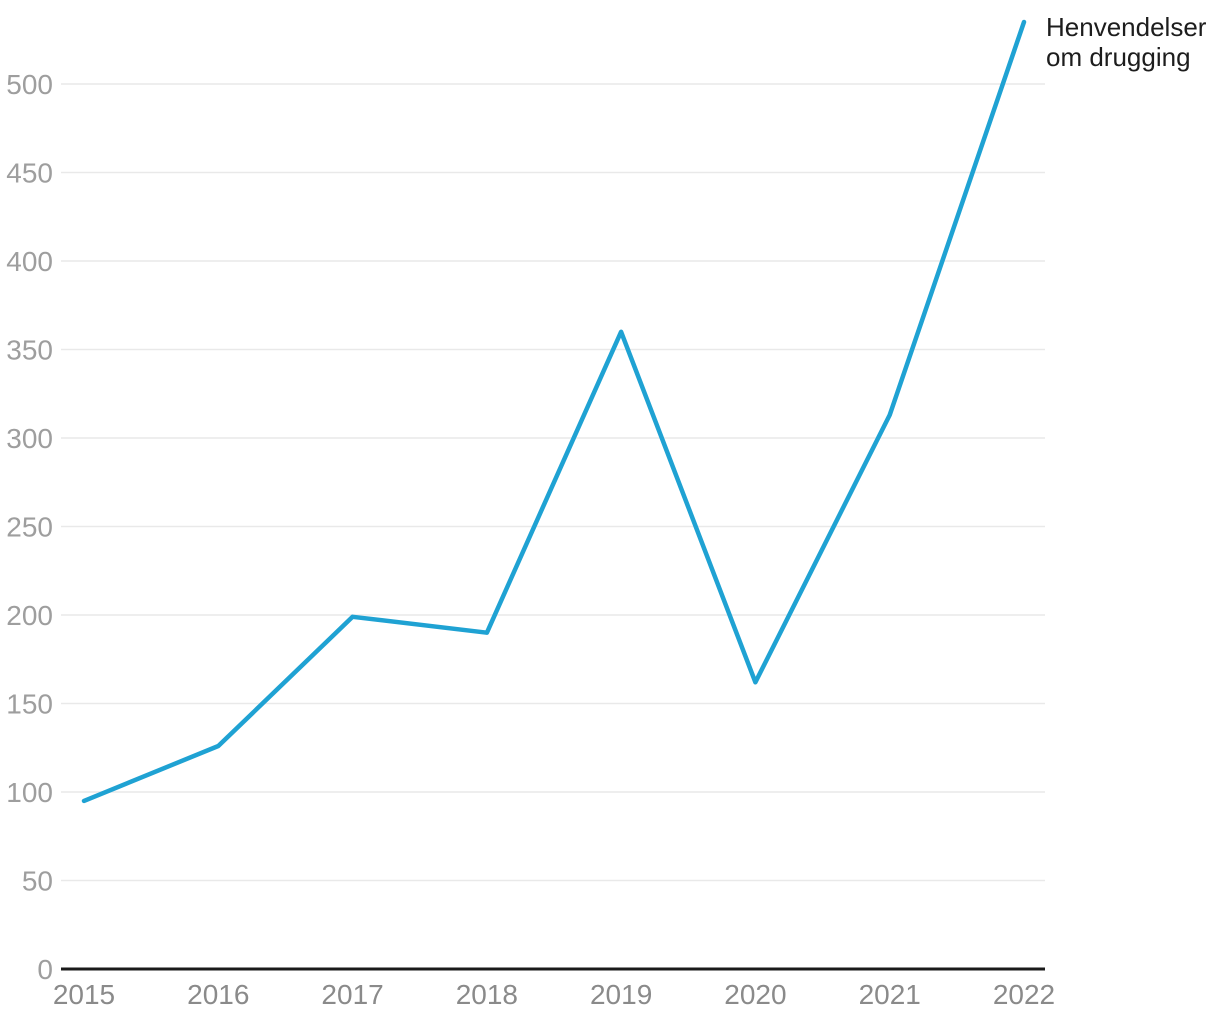 The width and height of the screenshot is (1220, 1020). What do you see at coordinates (29, 84) in the screenshot?
I see `y-tick-label: 500` at bounding box center [29, 84].